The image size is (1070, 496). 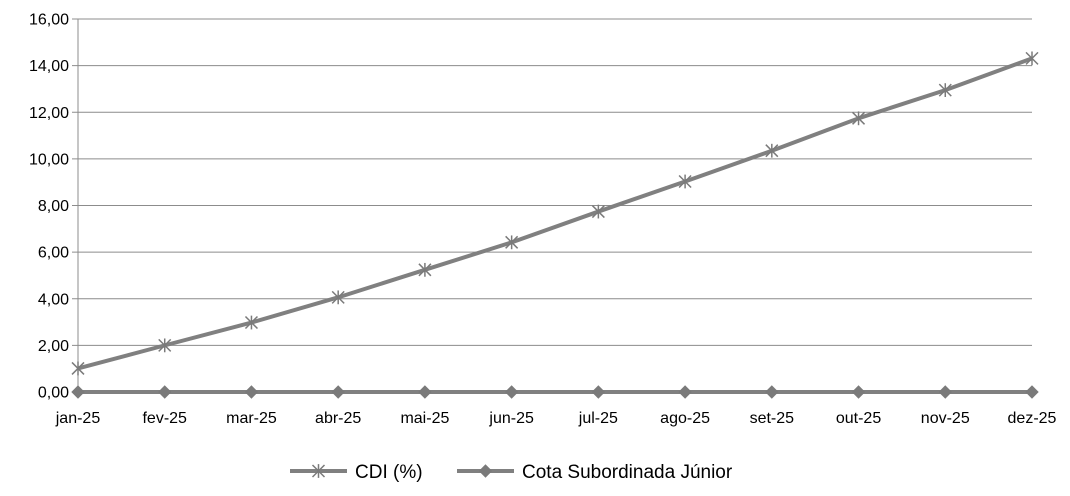 I want to click on legend: CDI (%) Cota Subordinada Júnior, so click(x=511, y=472).